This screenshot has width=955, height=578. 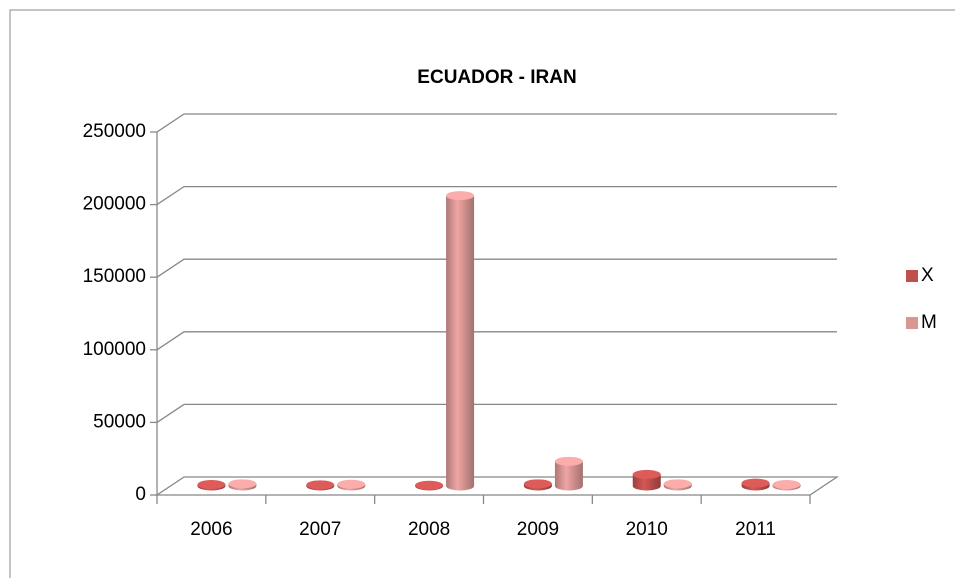 I want to click on x-tick-label: 2010, so click(x=647, y=529).